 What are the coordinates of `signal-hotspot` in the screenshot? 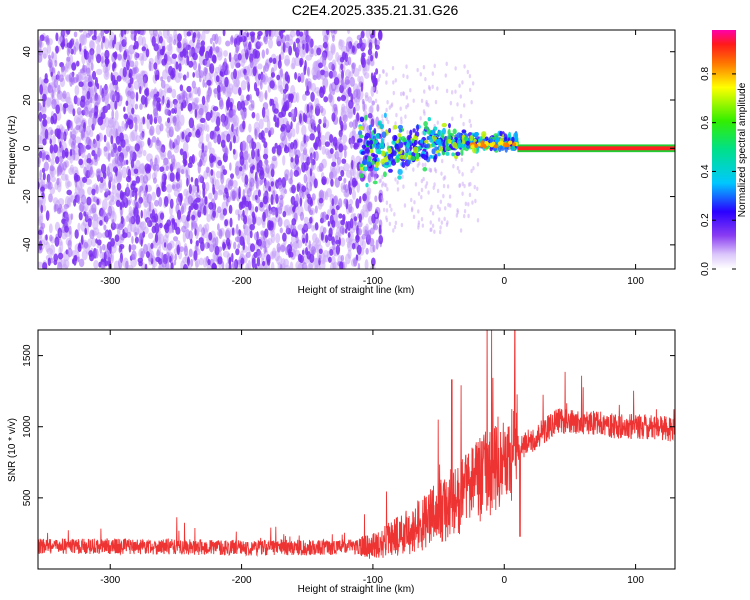 It's located at (472, 146).